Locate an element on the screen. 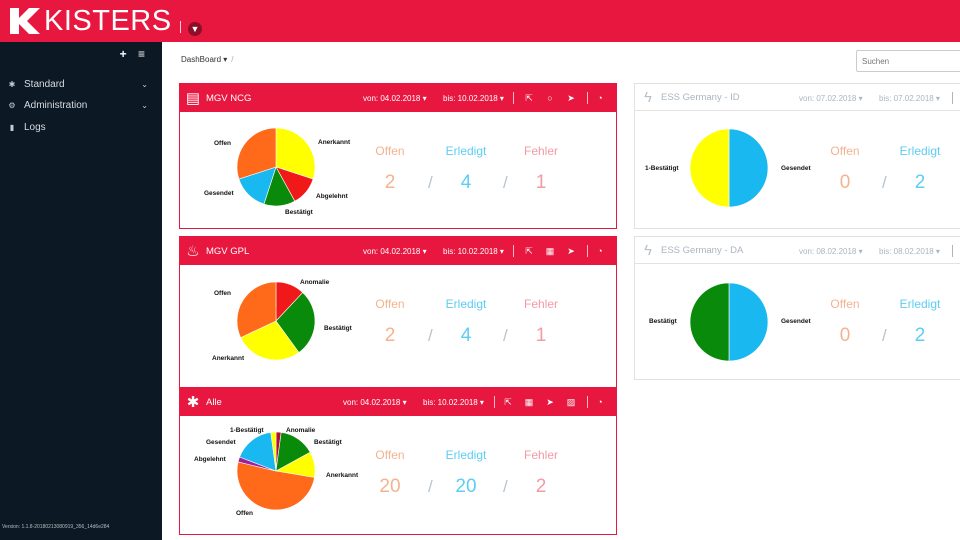 This screenshot has height=540, width=960. panel-title: MGV NCG is located at coordinates (229, 98).